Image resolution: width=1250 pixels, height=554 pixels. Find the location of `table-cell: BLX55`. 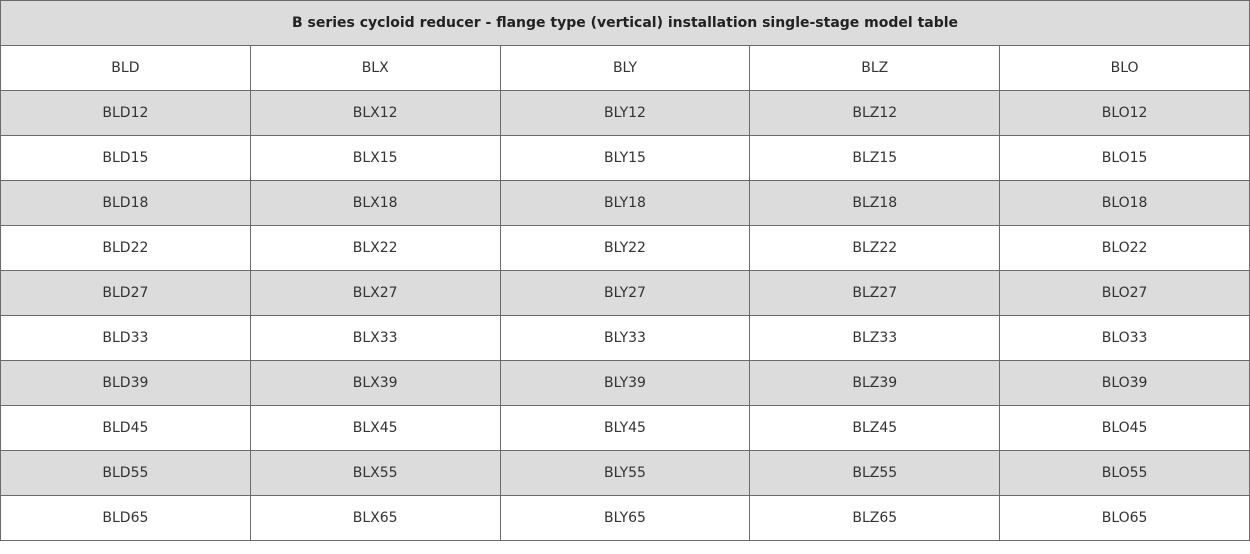

table-cell: BLX55 is located at coordinates (375, 473).